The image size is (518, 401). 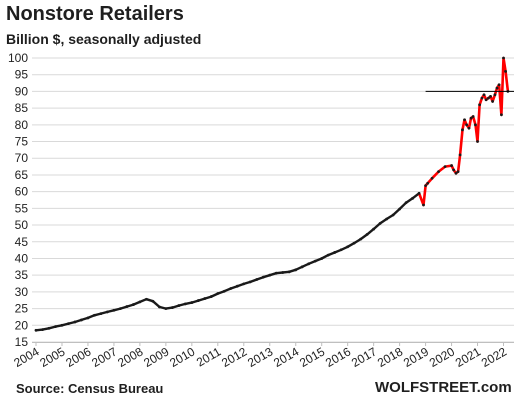 What do you see at coordinates (22, 242) in the screenshot?
I see `y-tick-label: 45` at bounding box center [22, 242].